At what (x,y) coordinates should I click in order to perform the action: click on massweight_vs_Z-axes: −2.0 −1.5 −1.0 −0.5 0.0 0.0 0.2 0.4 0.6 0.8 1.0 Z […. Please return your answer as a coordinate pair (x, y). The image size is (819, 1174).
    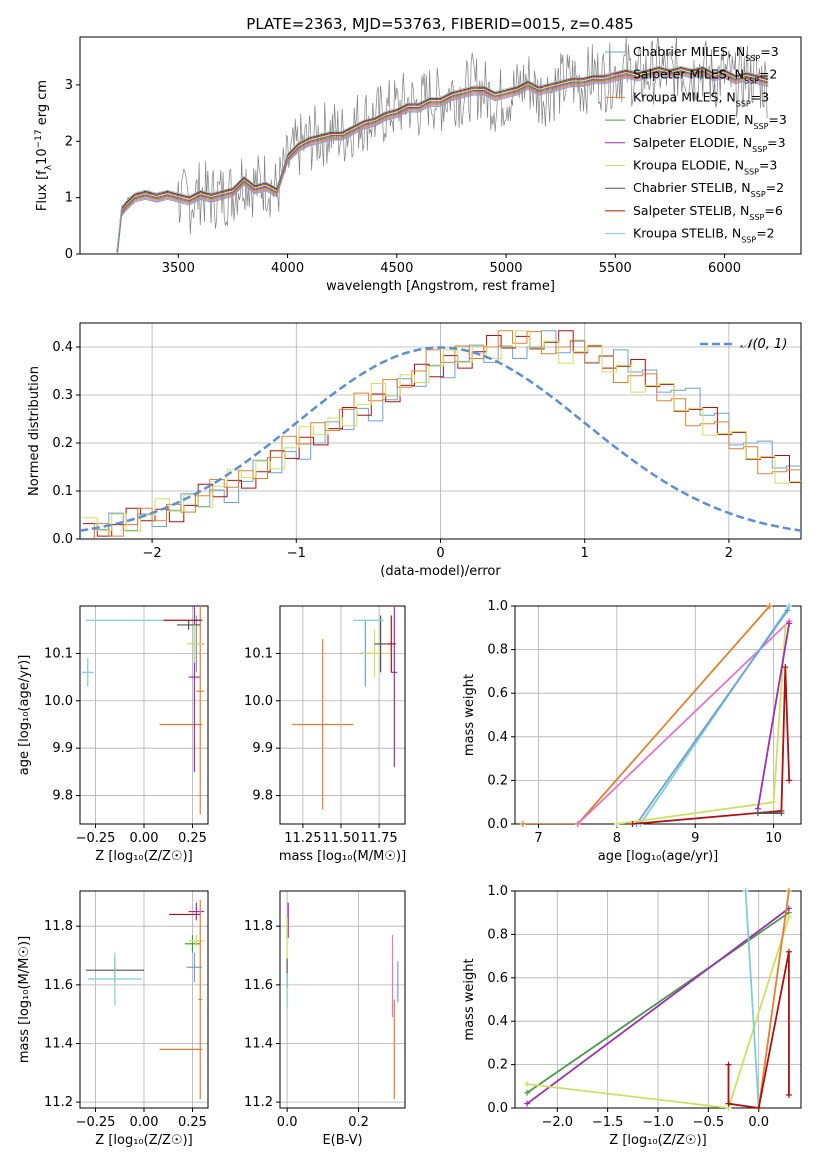
    Looking at the image, I should click on (632, 1016).